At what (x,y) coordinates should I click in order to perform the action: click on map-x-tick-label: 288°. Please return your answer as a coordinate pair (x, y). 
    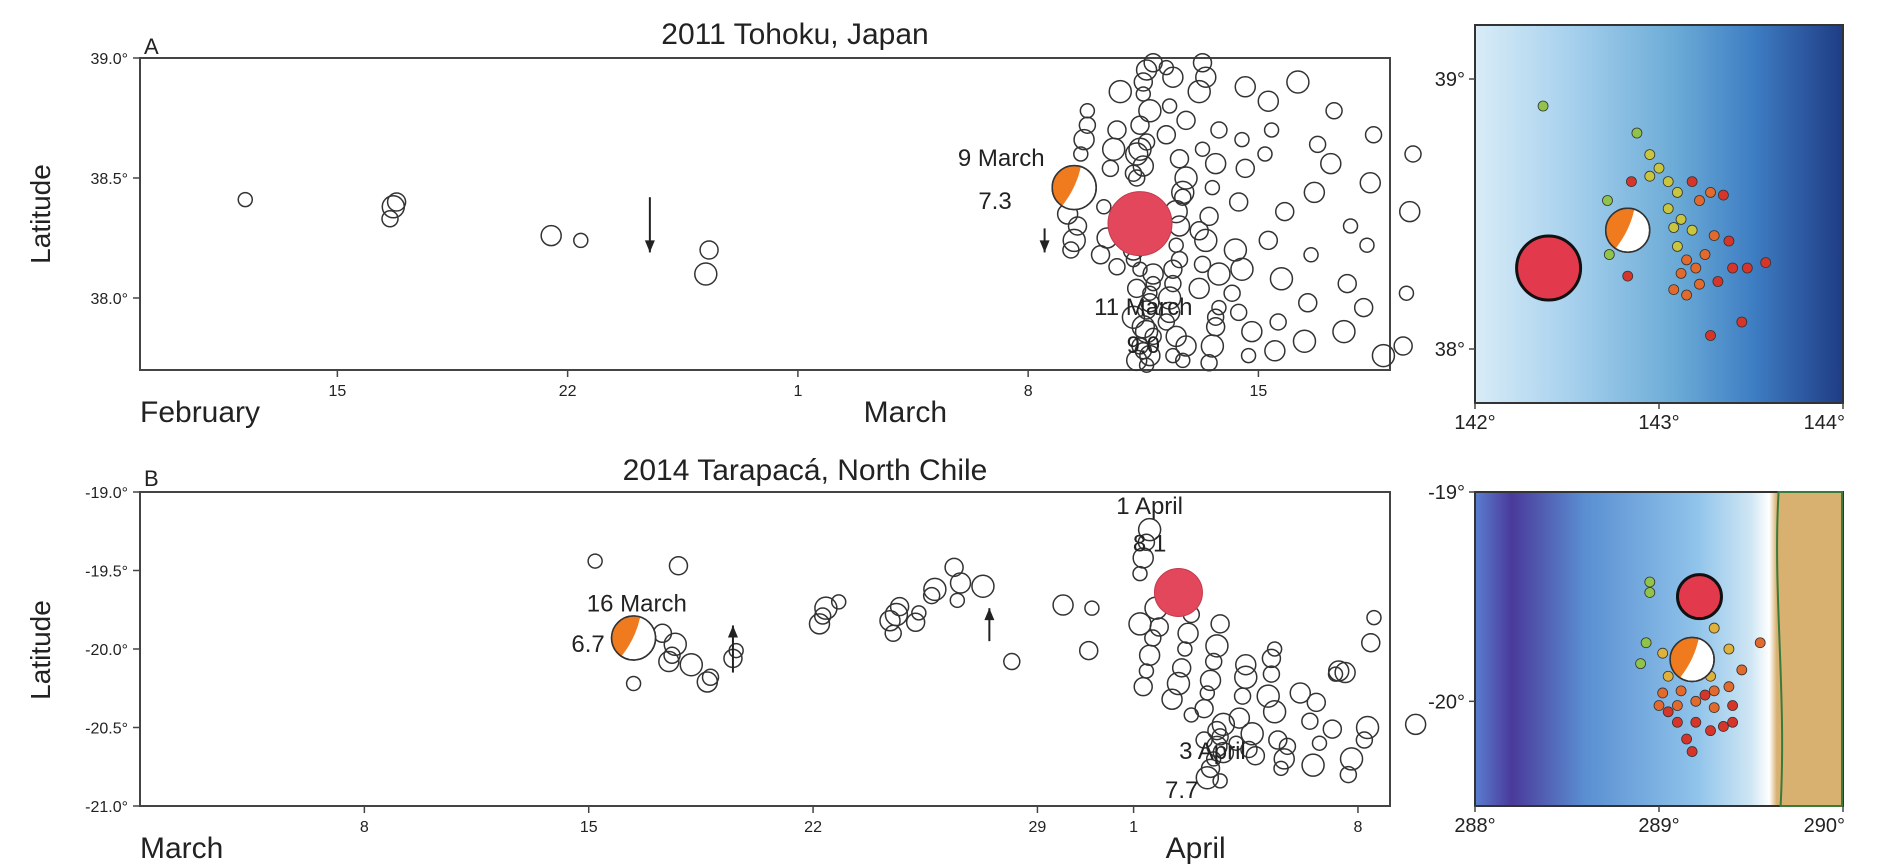
    Looking at the image, I should click on (1474, 826).